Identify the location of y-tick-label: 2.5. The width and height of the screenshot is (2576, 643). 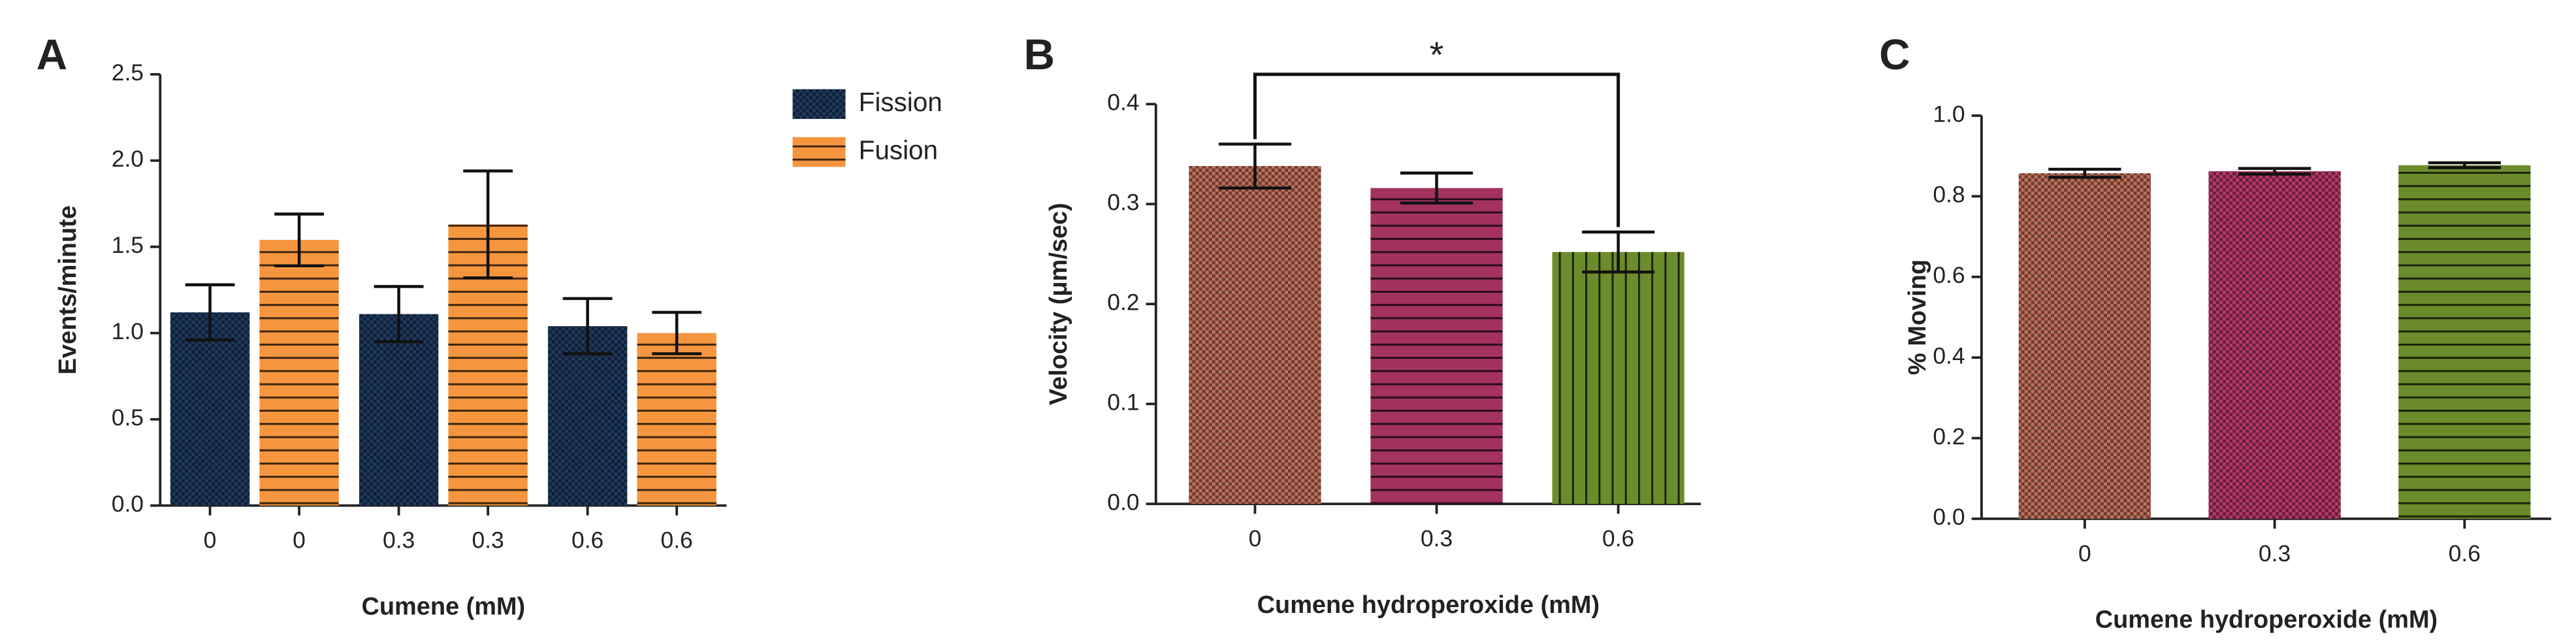
(128, 73).